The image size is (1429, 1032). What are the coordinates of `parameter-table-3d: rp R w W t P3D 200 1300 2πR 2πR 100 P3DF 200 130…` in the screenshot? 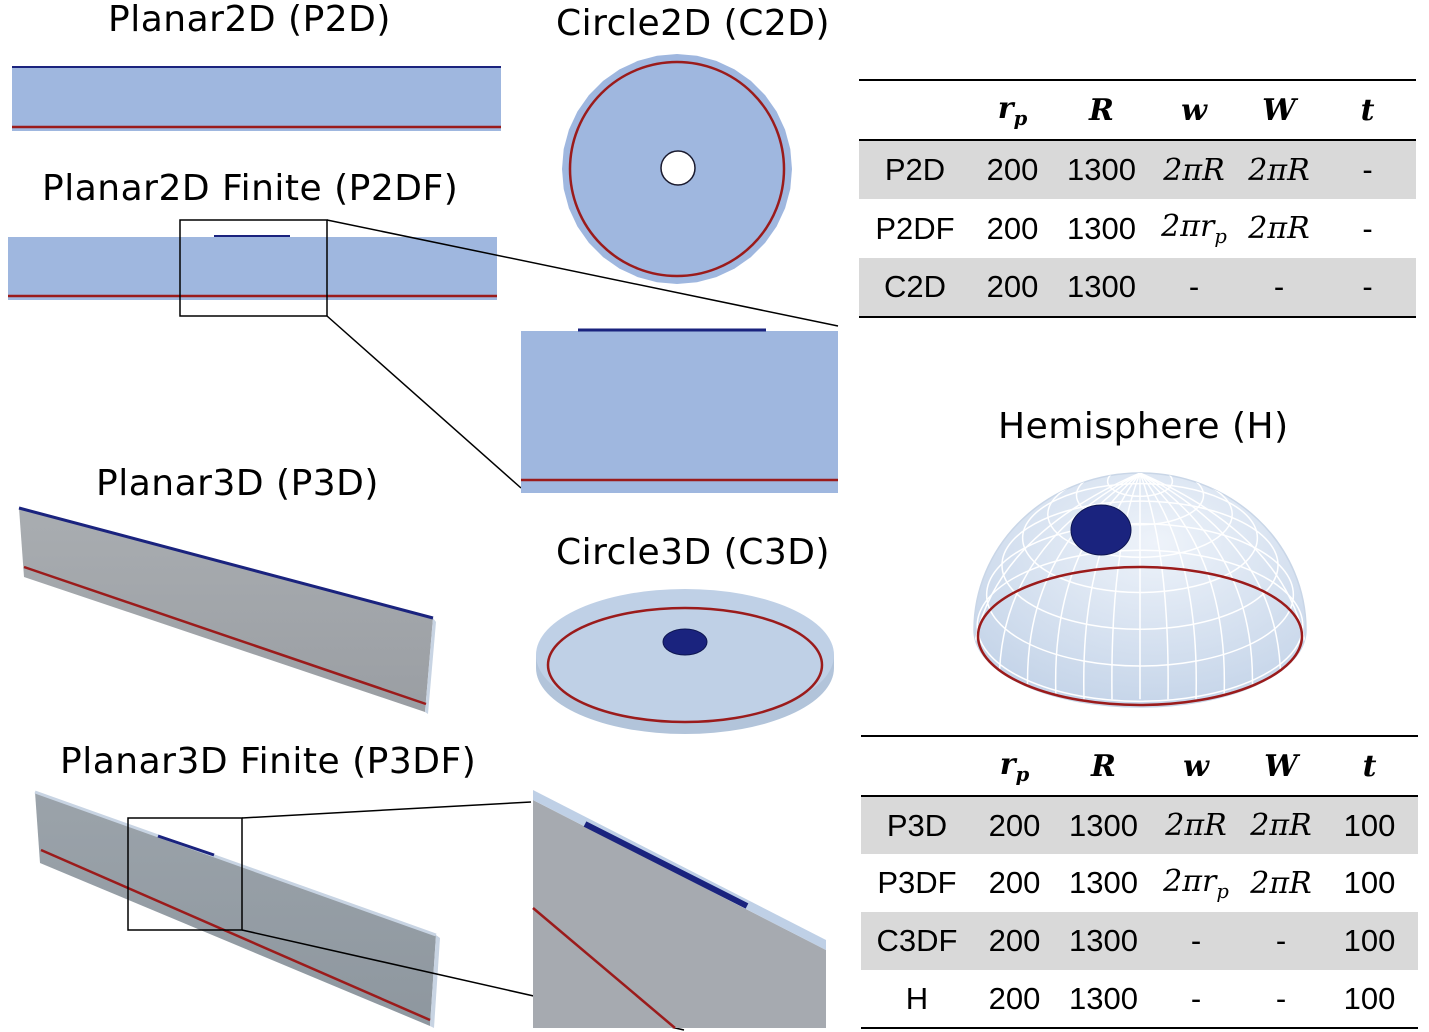 It's located at (1139, 882).